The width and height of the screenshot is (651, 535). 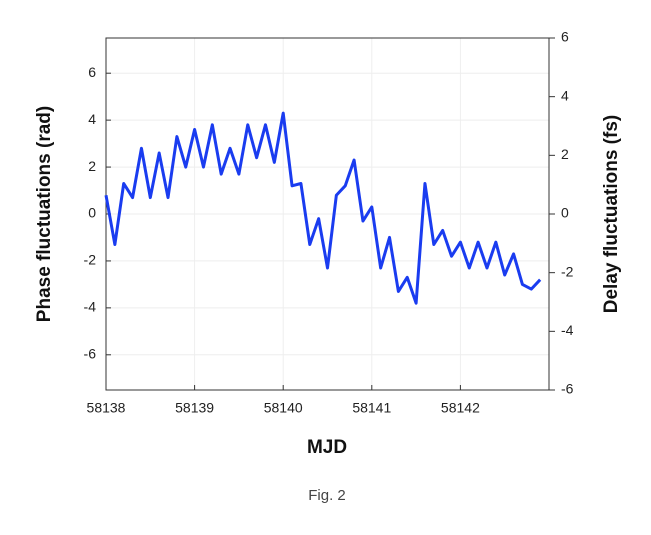 What do you see at coordinates (92, 213) in the screenshot?
I see `y-tick-label: 0` at bounding box center [92, 213].